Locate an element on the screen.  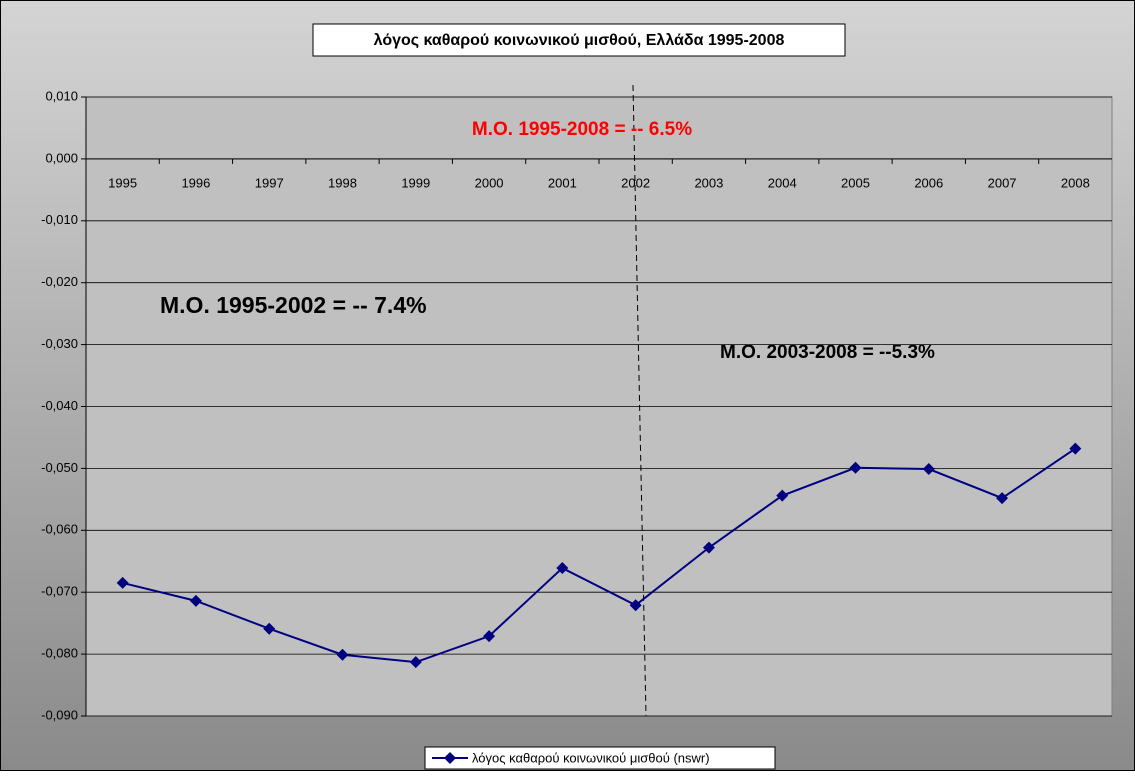
y-tick-label: -0,020 is located at coordinates (59, 281).